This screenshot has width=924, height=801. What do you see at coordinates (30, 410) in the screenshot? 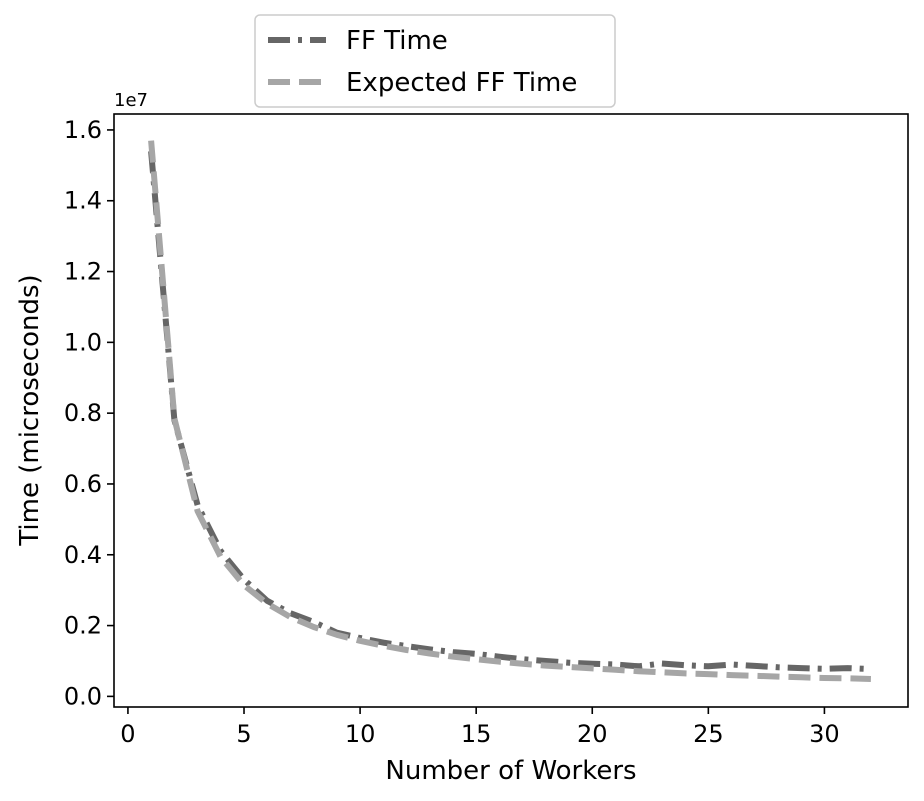
I see `y-axis-label: Time (microseconds)` at bounding box center [30, 410].